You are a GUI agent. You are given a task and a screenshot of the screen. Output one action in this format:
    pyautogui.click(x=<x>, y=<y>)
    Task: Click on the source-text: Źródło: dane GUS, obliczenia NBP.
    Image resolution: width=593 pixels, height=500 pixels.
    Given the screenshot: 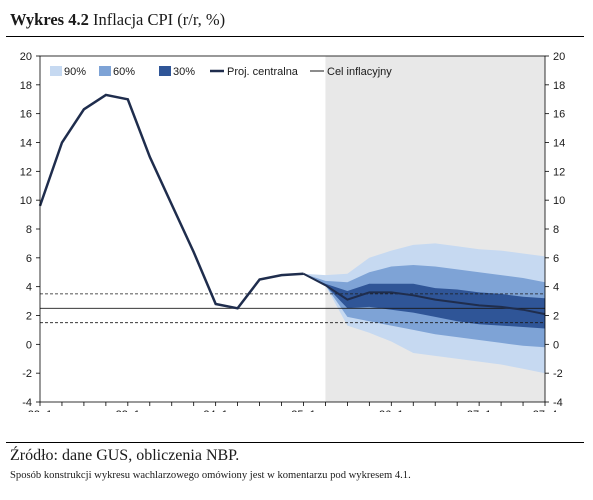 What is the action you would take?
    pyautogui.click(x=125, y=455)
    